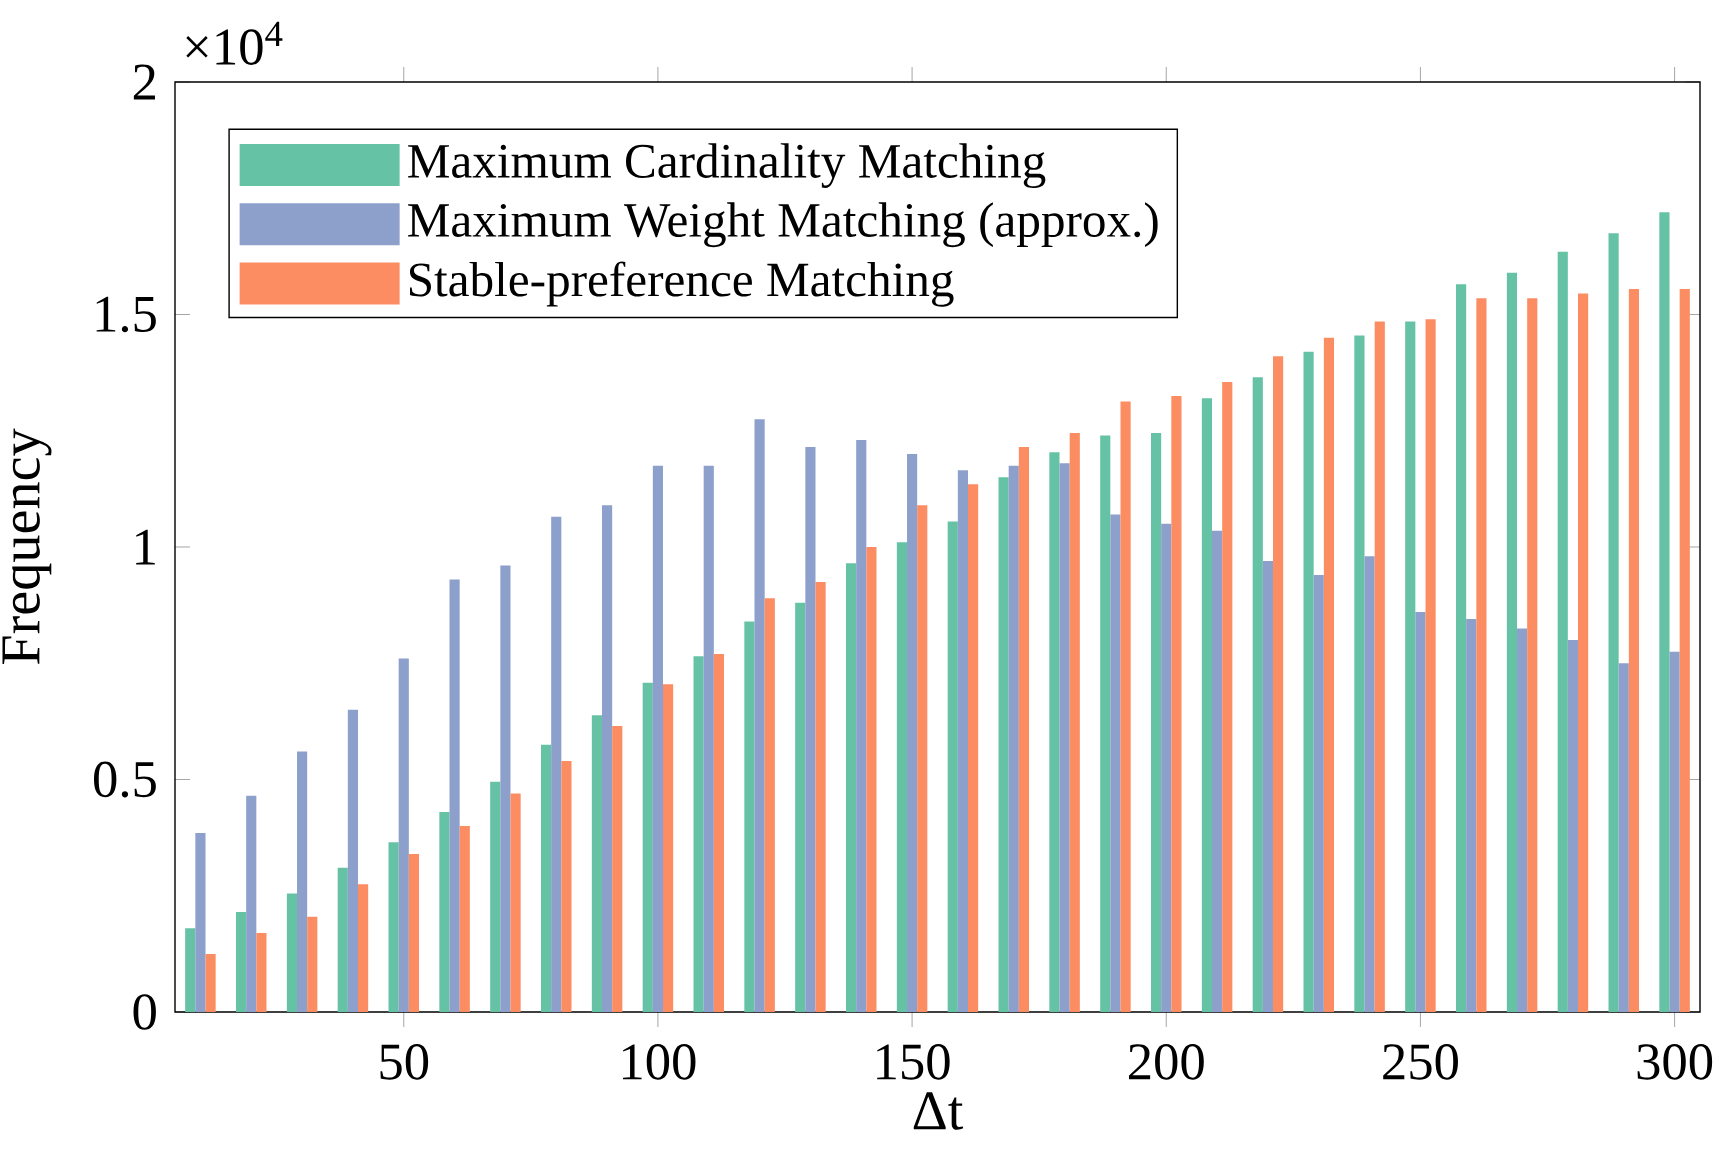 The image size is (1735, 1162). I want to click on y-axis-title: Frequency, so click(27, 546).